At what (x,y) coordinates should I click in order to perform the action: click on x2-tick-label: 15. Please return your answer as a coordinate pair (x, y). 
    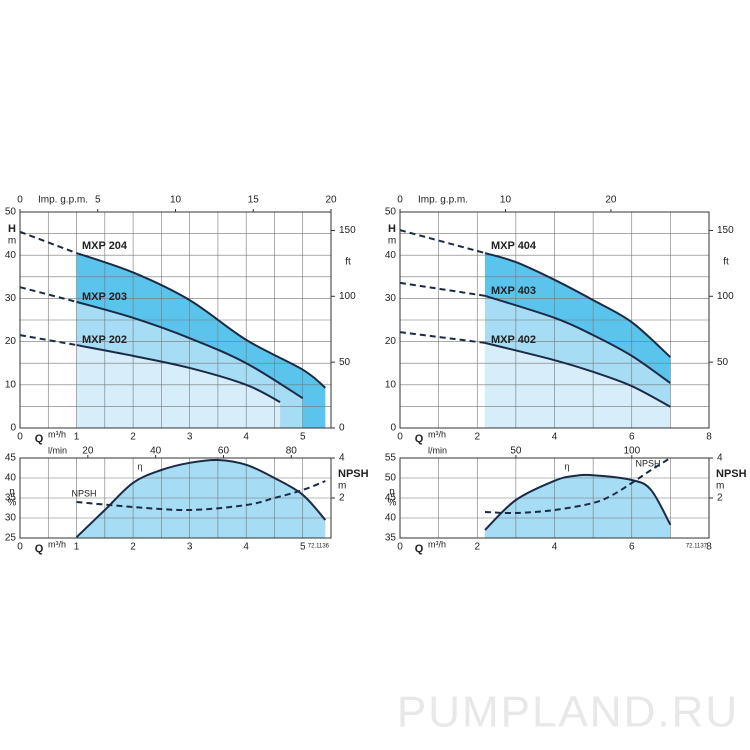
    Looking at the image, I should click on (254, 200).